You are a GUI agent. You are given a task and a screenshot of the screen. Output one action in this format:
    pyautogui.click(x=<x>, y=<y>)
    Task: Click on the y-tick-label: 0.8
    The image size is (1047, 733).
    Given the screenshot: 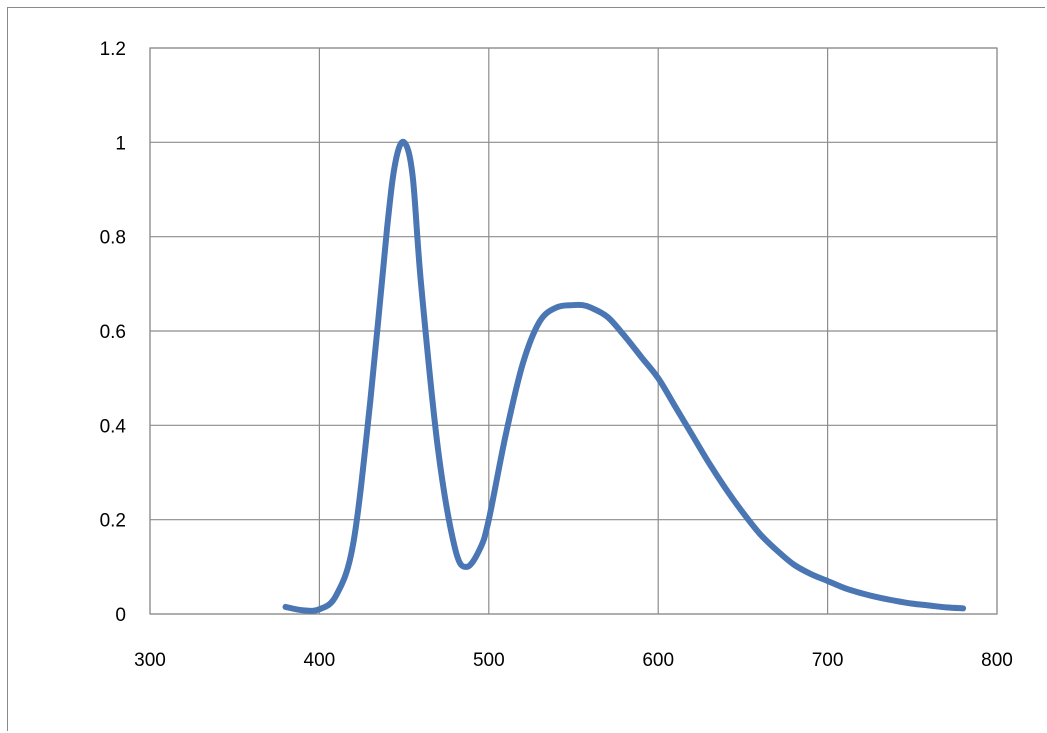 What is the action you would take?
    pyautogui.click(x=113, y=238)
    